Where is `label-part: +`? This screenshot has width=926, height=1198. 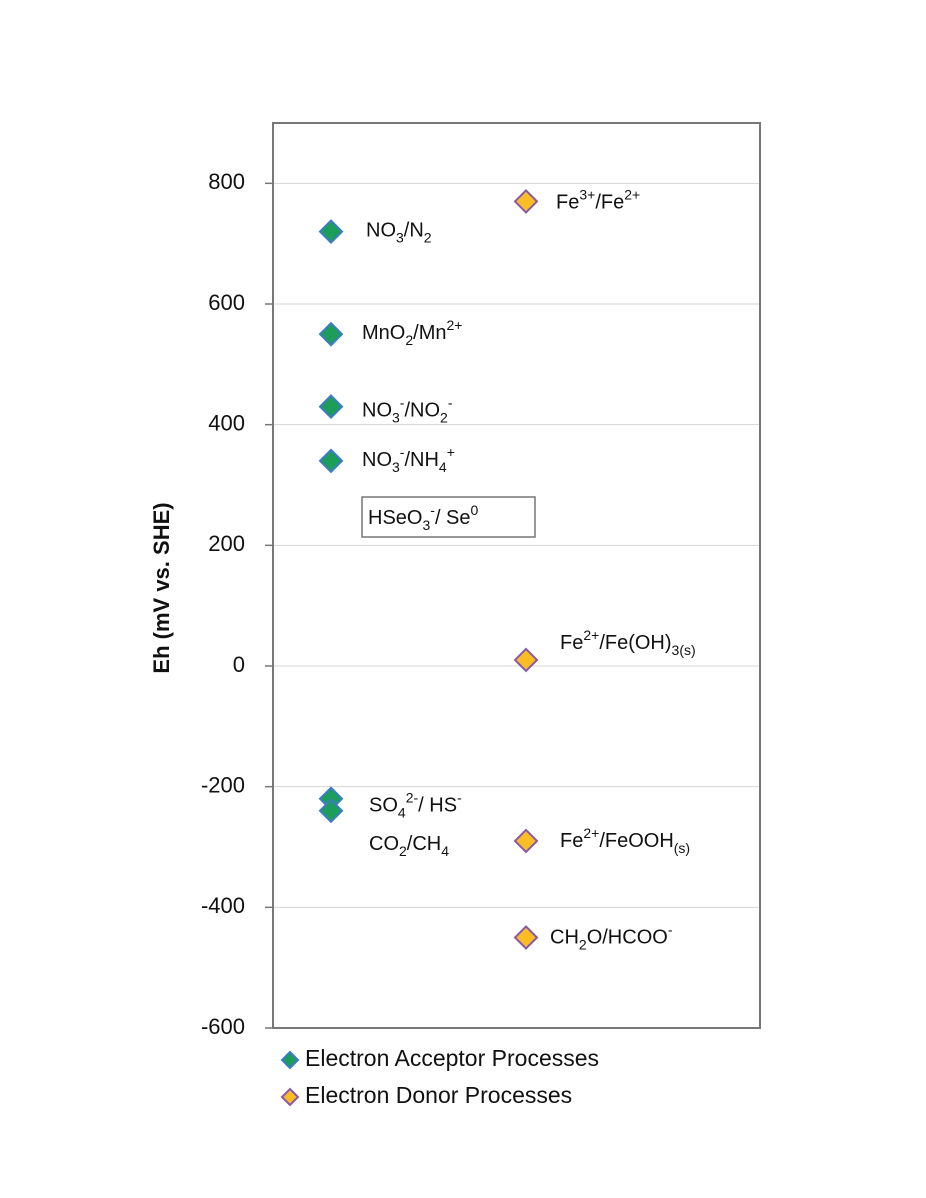 label-part: + is located at coordinates (451, 452).